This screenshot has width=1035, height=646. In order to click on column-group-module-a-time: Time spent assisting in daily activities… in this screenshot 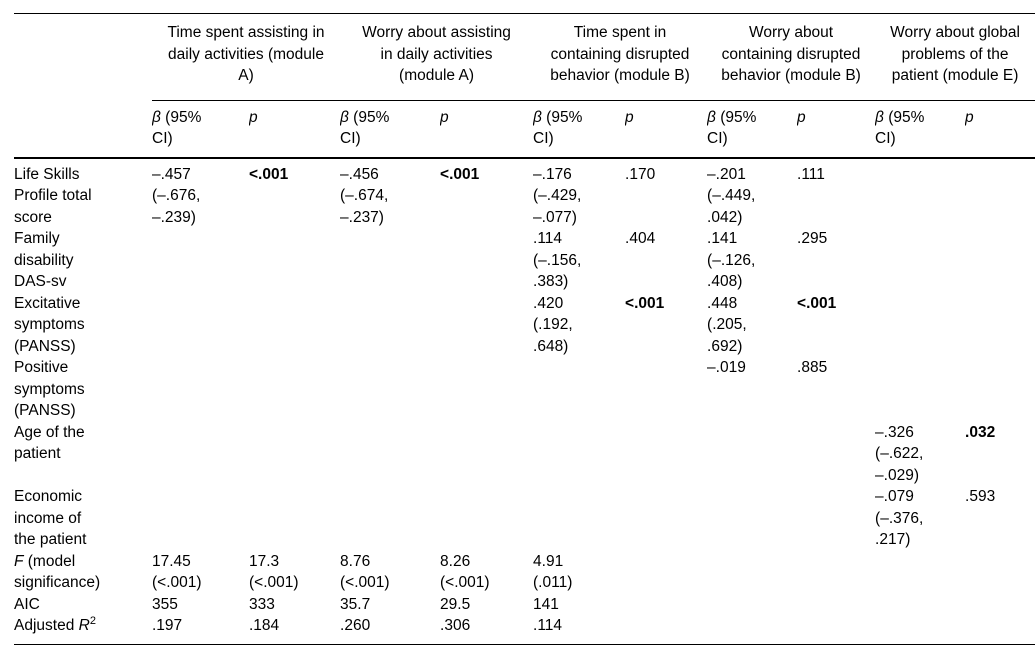, I will do `click(246, 57)`.